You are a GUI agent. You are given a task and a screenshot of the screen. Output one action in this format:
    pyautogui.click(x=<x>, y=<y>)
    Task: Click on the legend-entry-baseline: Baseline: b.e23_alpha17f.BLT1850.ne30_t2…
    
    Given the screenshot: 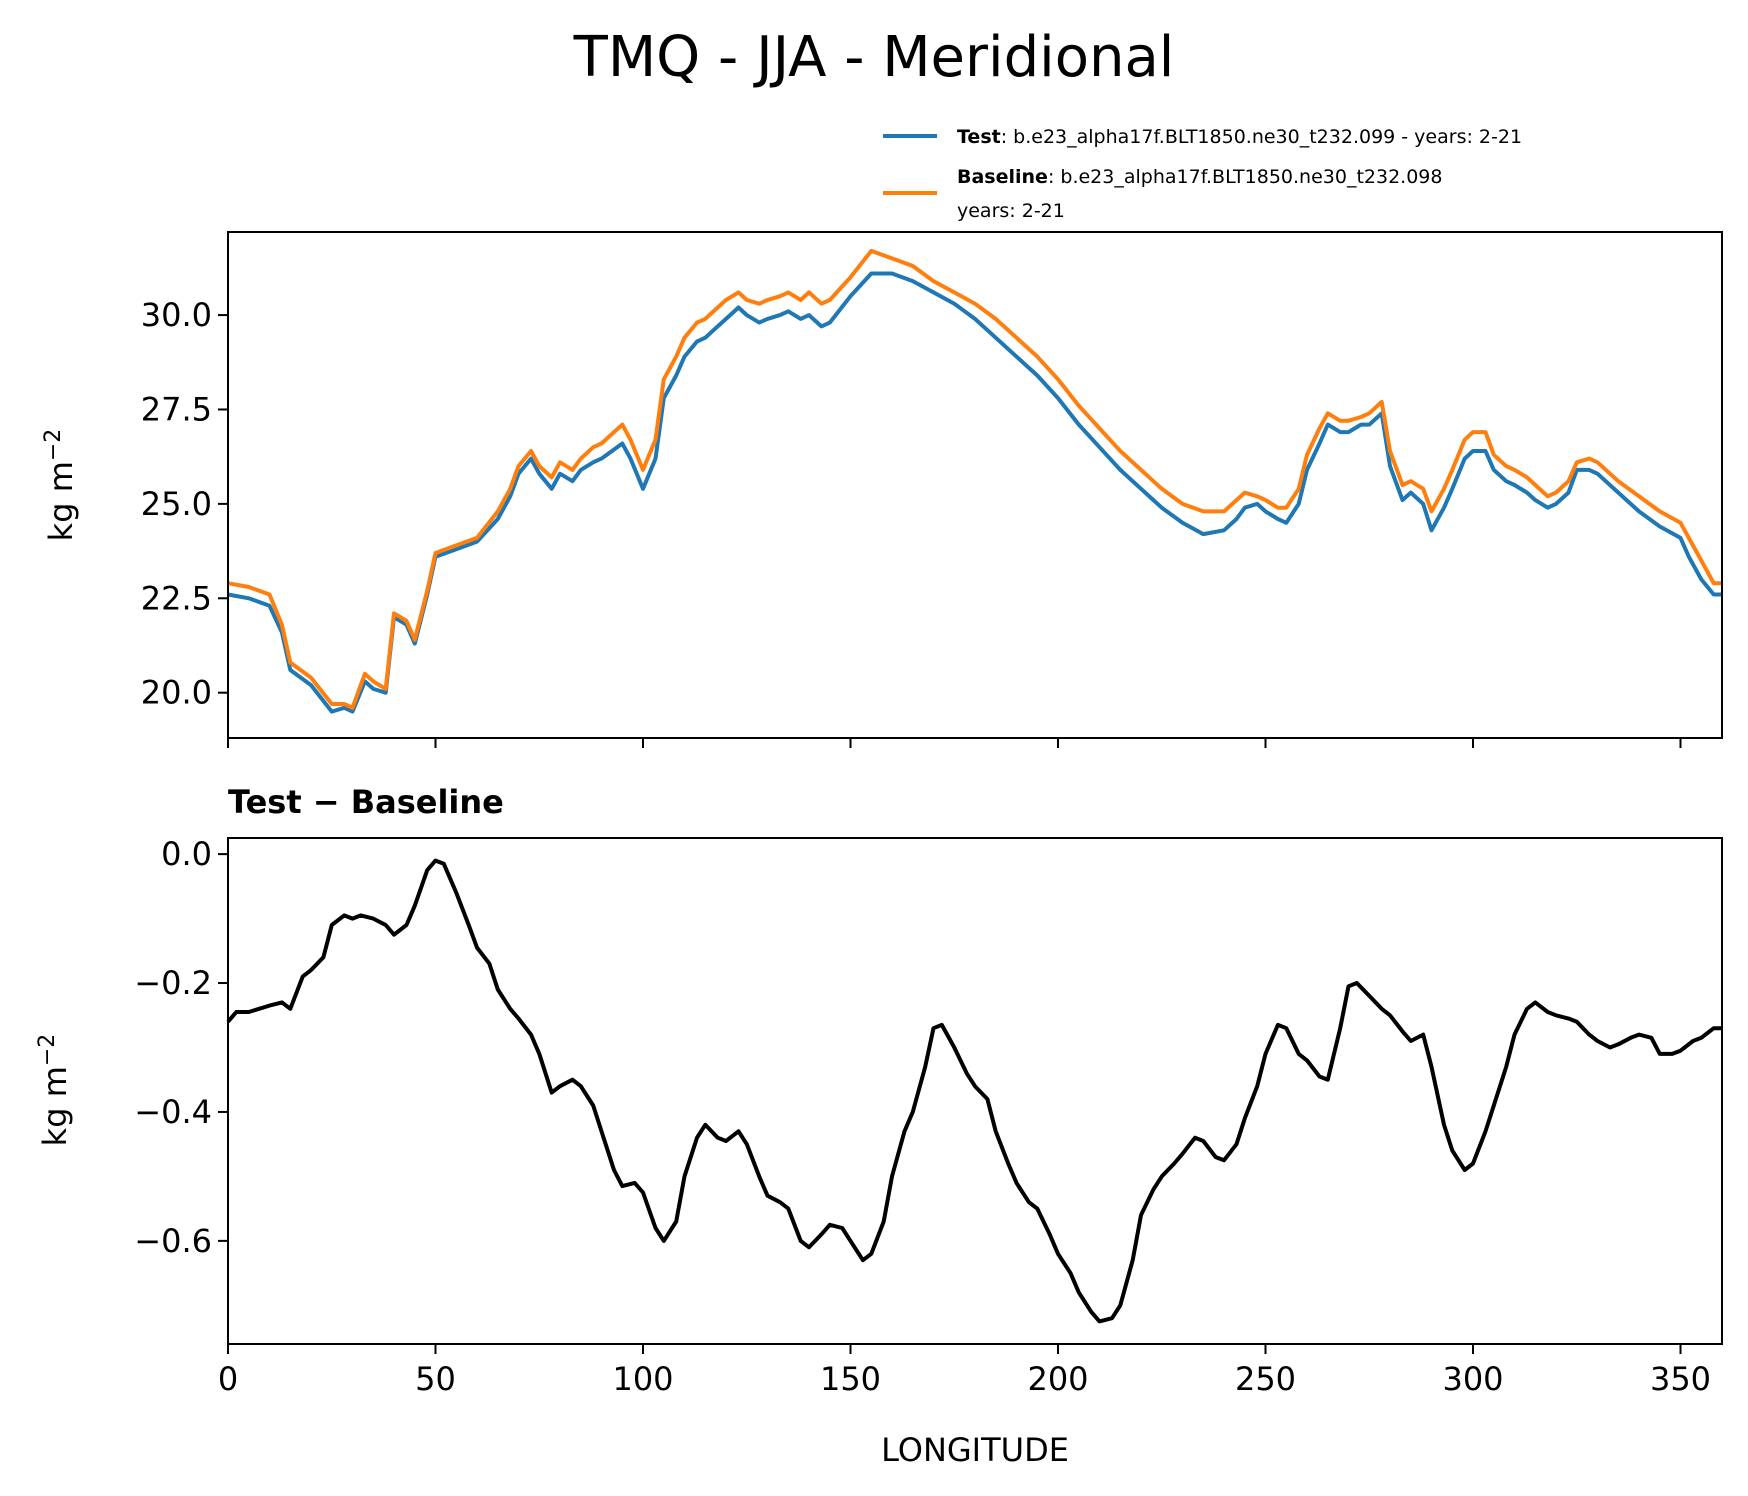 What is the action you would take?
    pyautogui.click(x=1199, y=177)
    